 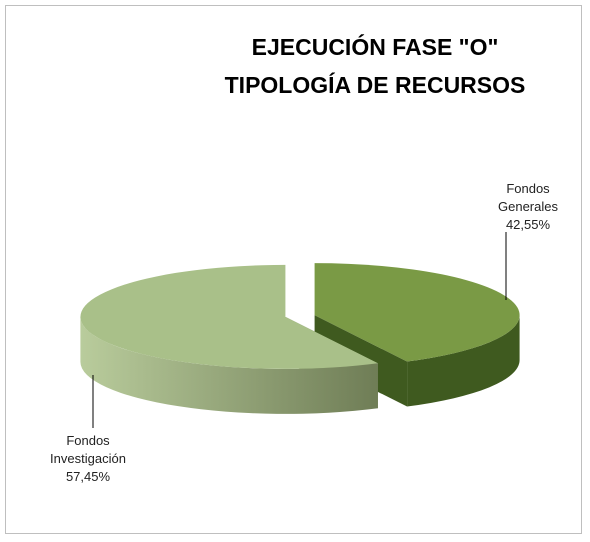 What do you see at coordinates (528, 224) in the screenshot?
I see `value-label: 42,55%` at bounding box center [528, 224].